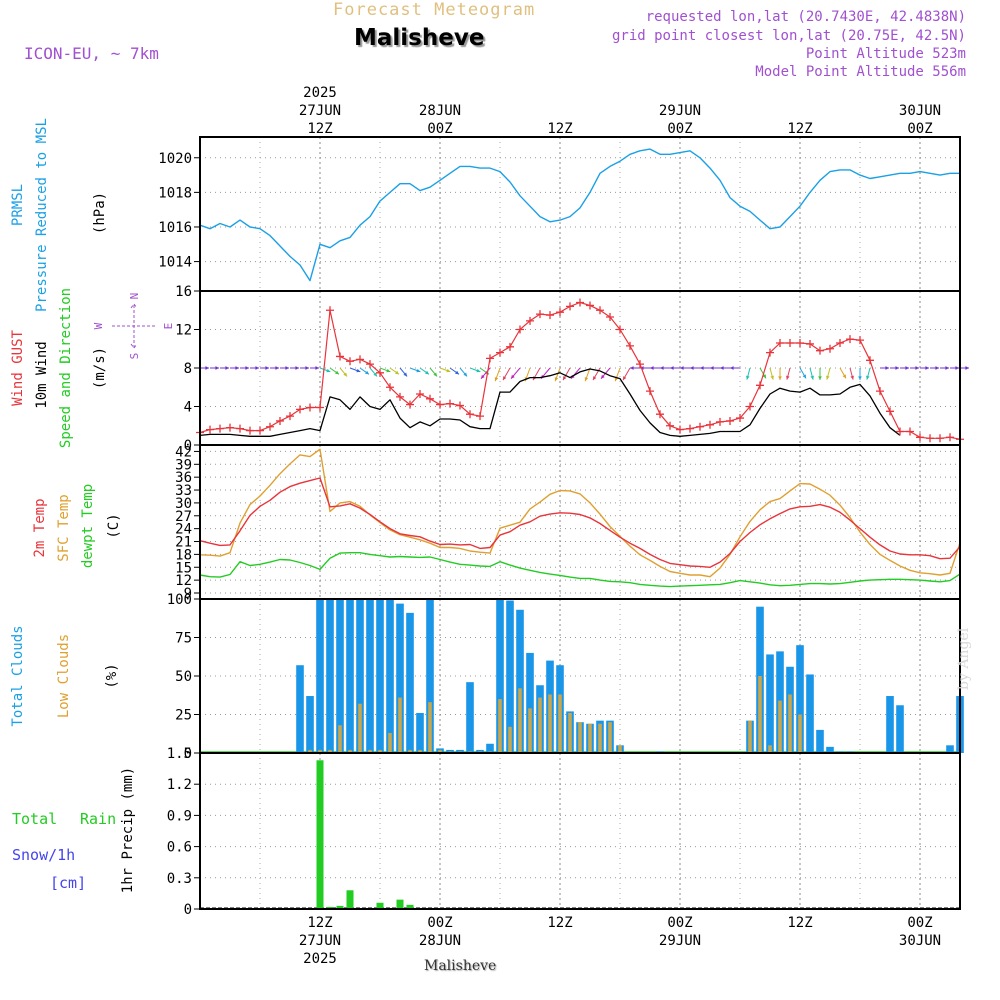  What do you see at coordinates (885, 54) in the screenshot?
I see `point-altitude: Point Altitude 523m` at bounding box center [885, 54].